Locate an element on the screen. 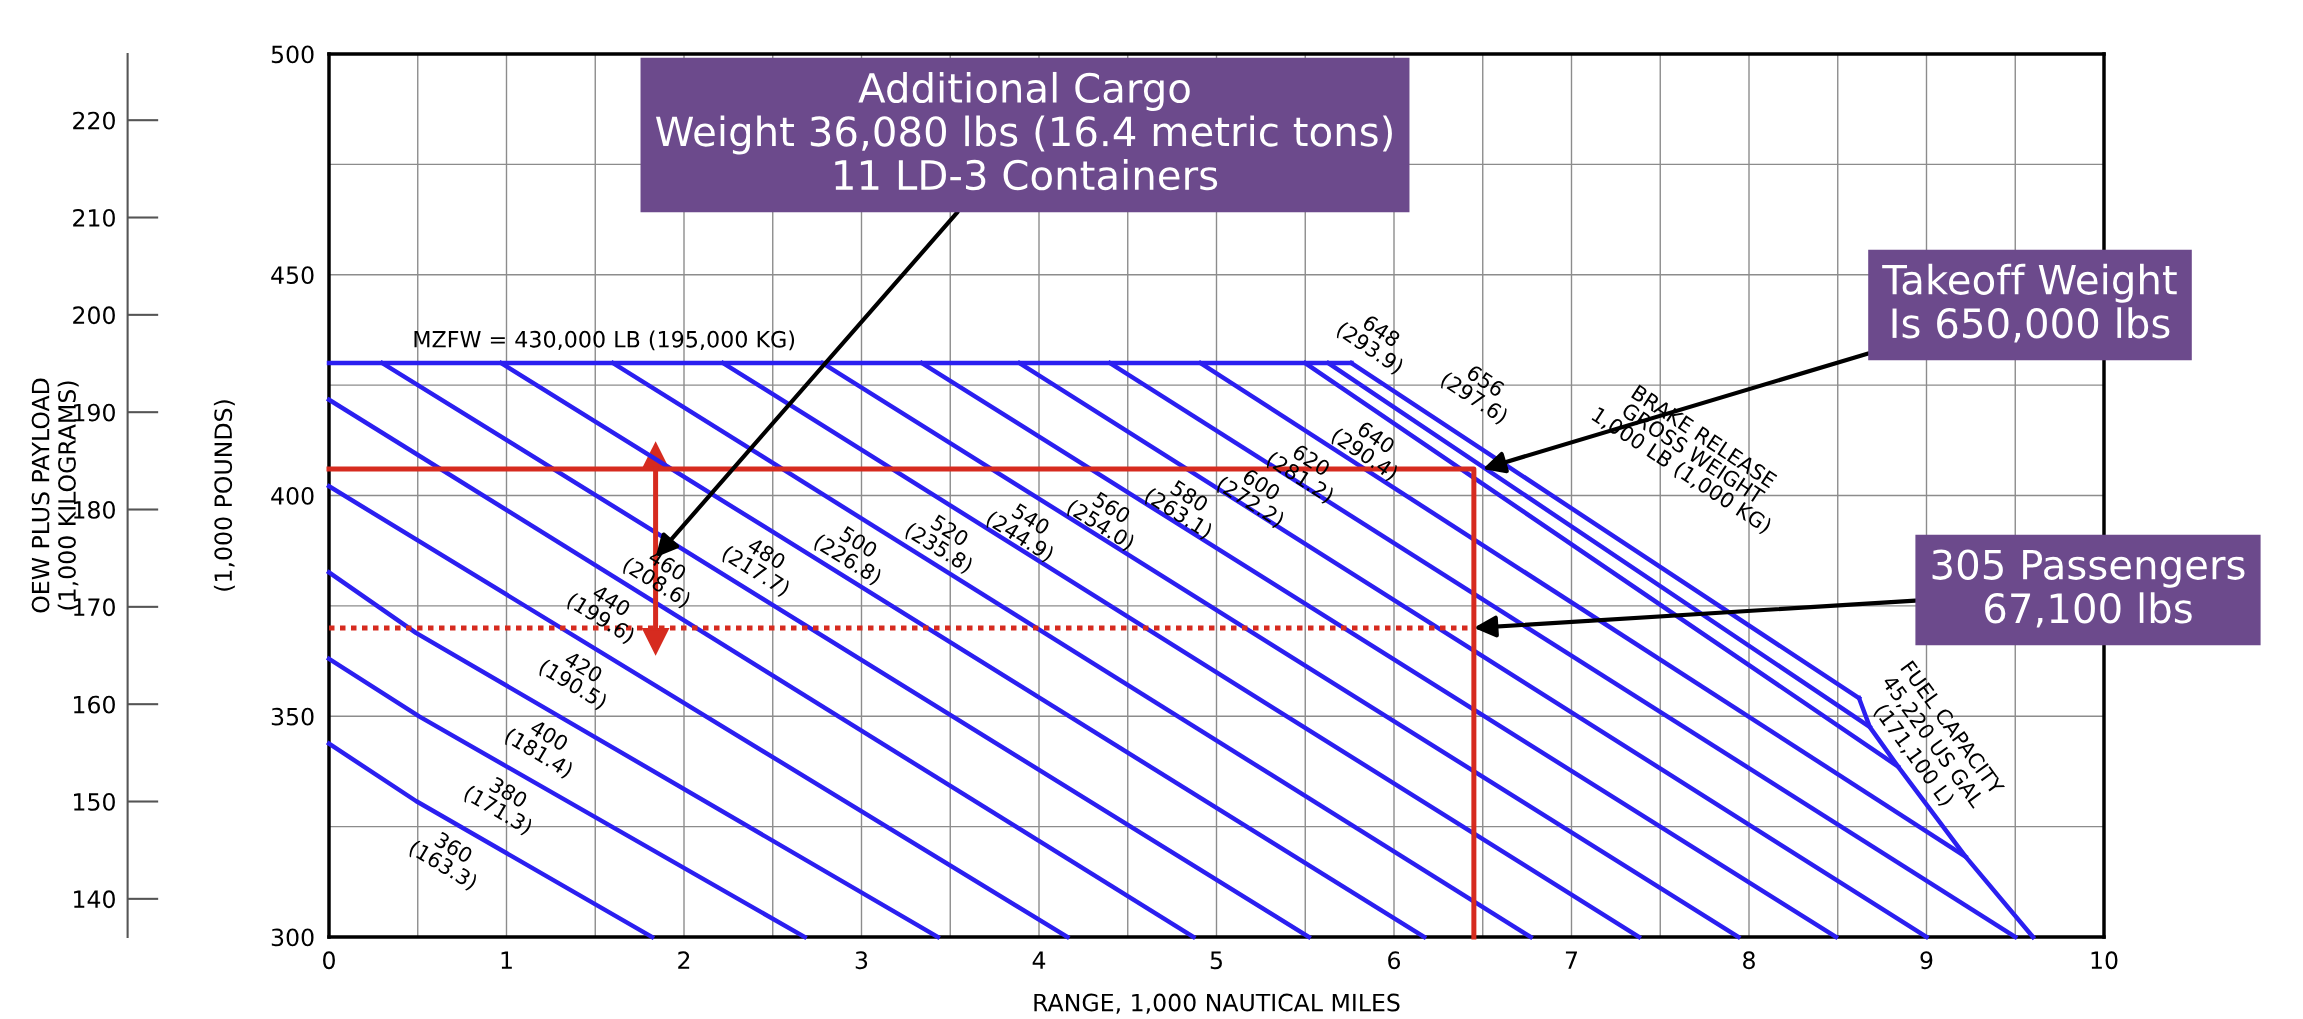 The width and height of the screenshot is (2303, 1019). y-tick-label: 400 is located at coordinates (292, 495).